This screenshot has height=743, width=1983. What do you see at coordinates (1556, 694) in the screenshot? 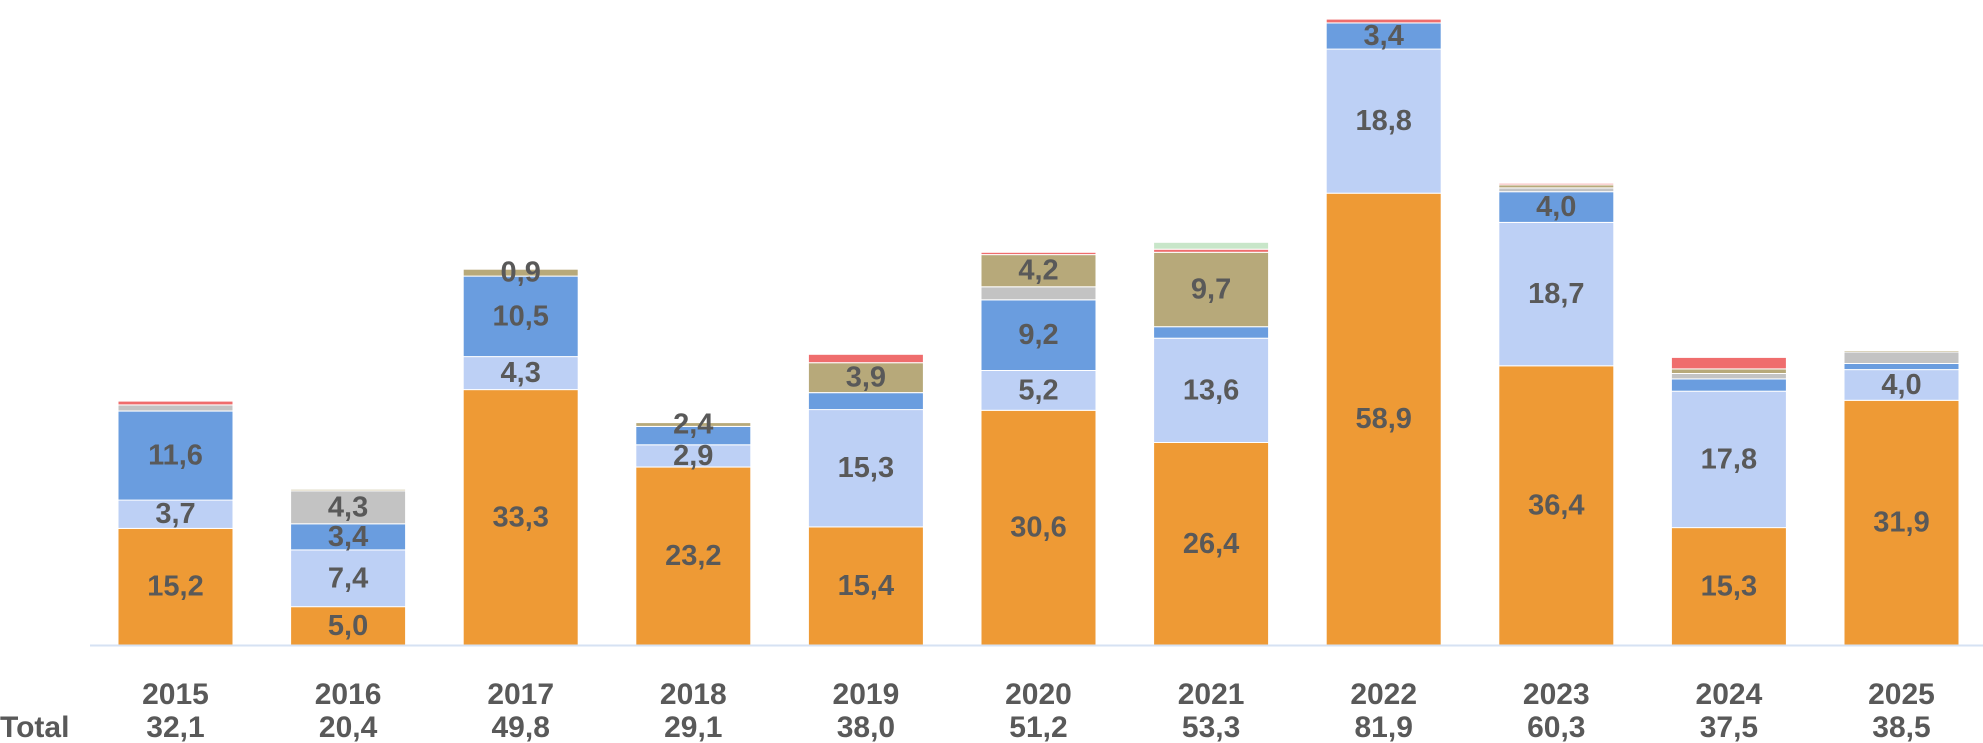
I see `x-tick-label-2023: 2023` at bounding box center [1556, 694].